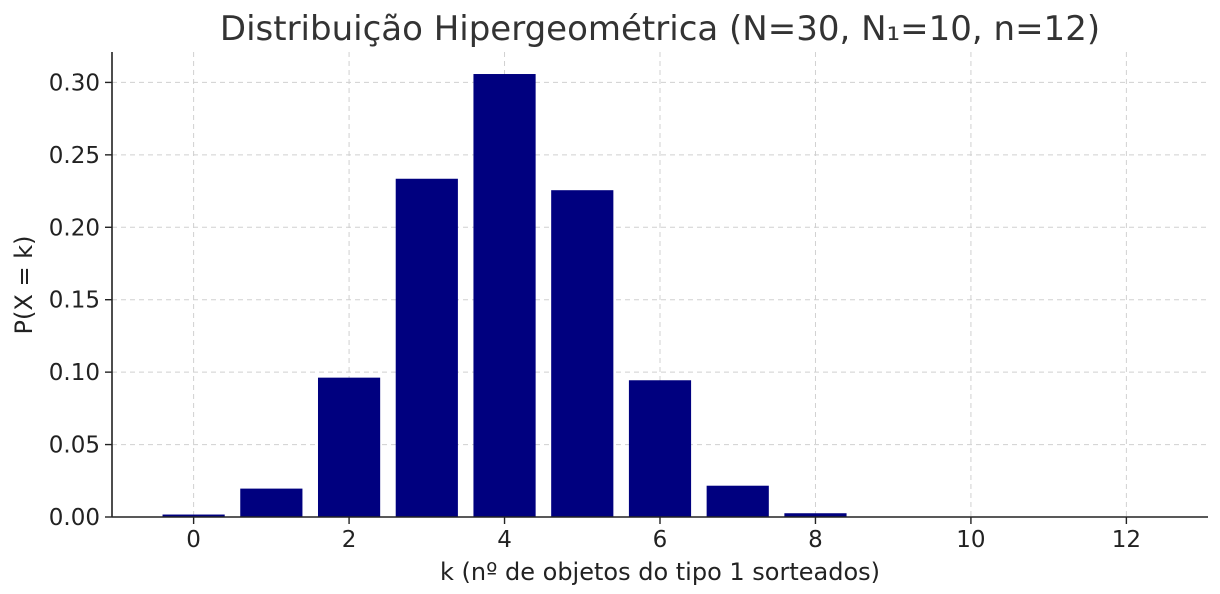 Image resolution: width=1220 pixels, height=594 pixels. I want to click on y-tick-label: 0.30, so click(74, 83).